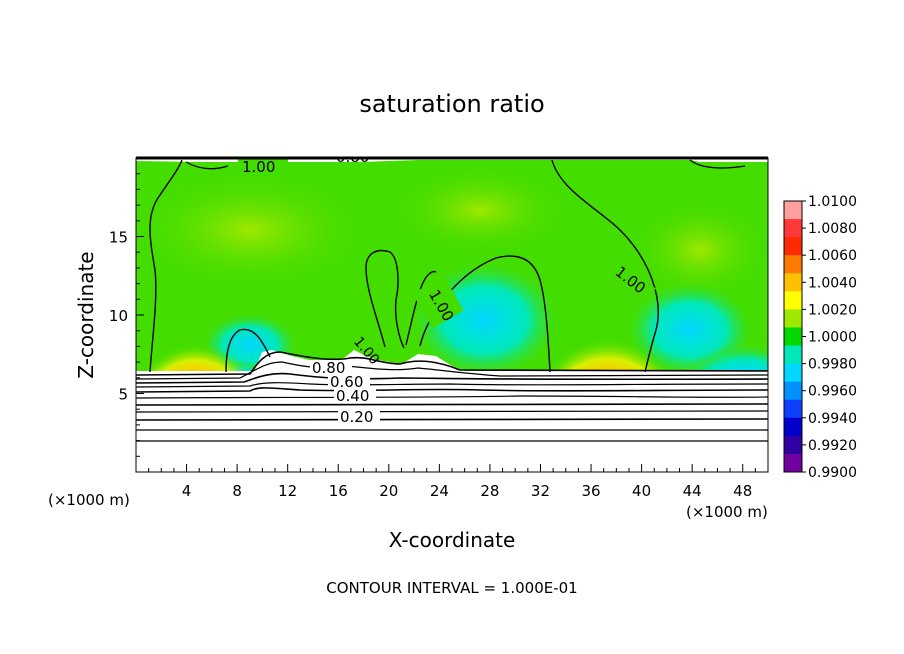 This screenshot has width=904, height=654. What do you see at coordinates (452, 540) in the screenshot?
I see `x-axis-label: X-coordinate` at bounding box center [452, 540].